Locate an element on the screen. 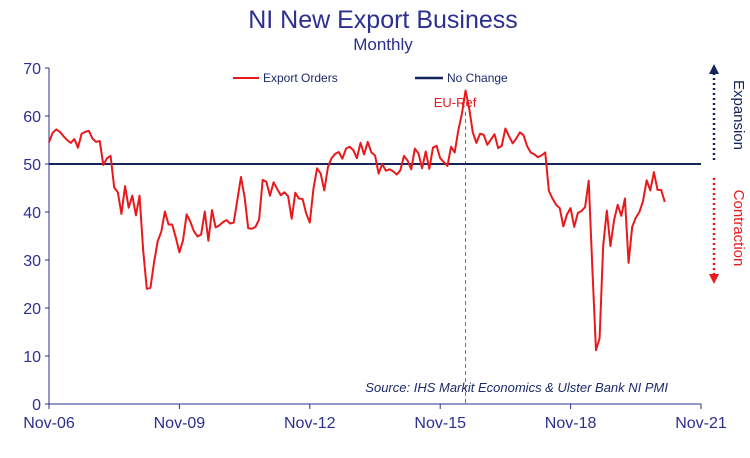 This screenshot has width=750, height=458. chart-title: NI New Export Business is located at coordinates (383, 20).